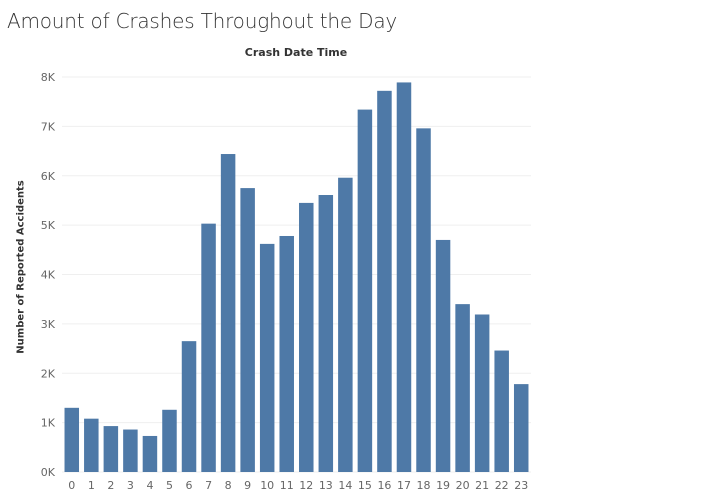  I want to click on x-tick-label: 17, so click(404, 485).